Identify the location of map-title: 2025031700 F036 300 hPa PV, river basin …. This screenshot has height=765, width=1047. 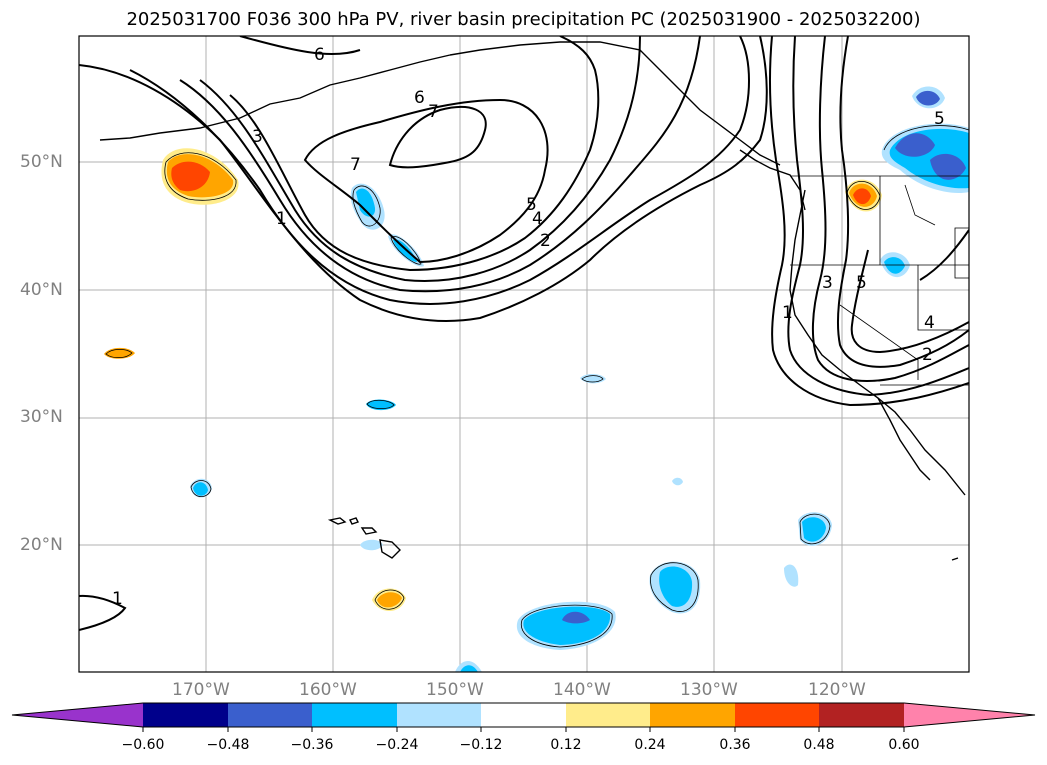
(523, 19).